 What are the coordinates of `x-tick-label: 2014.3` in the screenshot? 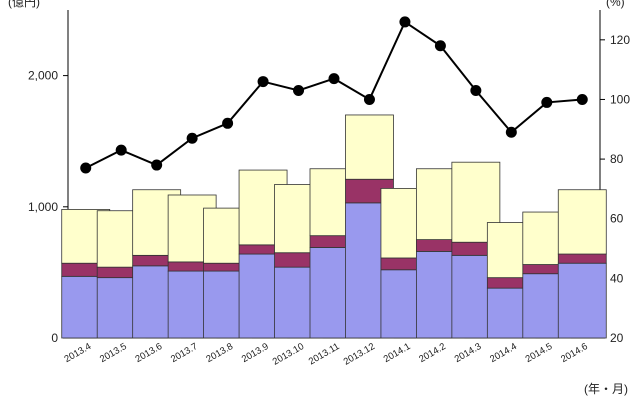 It's located at (468, 353).